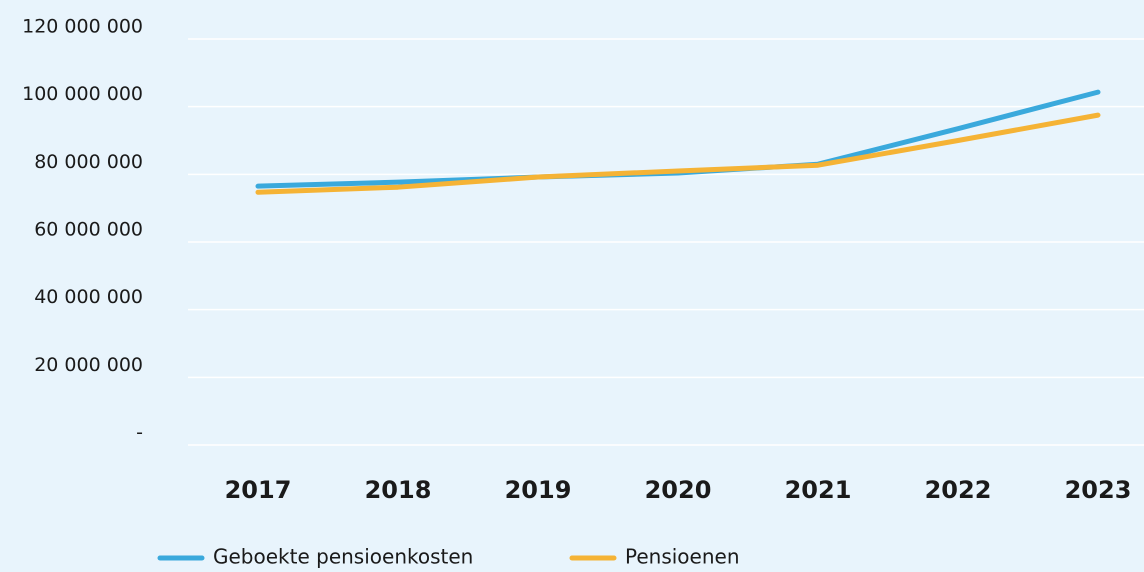 Image resolution: width=1144 pixels, height=572 pixels. Describe the element at coordinates (88, 297) in the screenshot. I see `y-tick-label: 40 000 000` at that location.